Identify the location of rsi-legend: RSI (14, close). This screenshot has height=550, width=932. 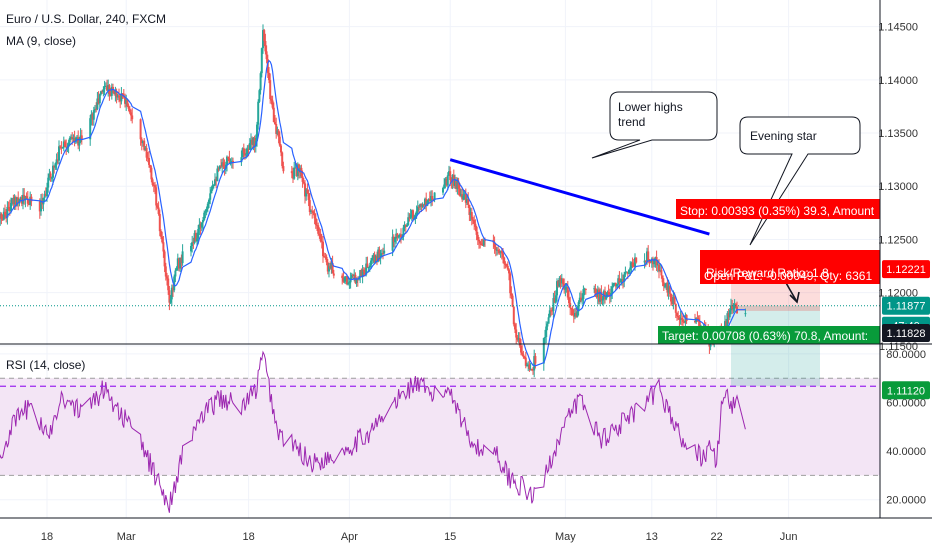
(46, 365).